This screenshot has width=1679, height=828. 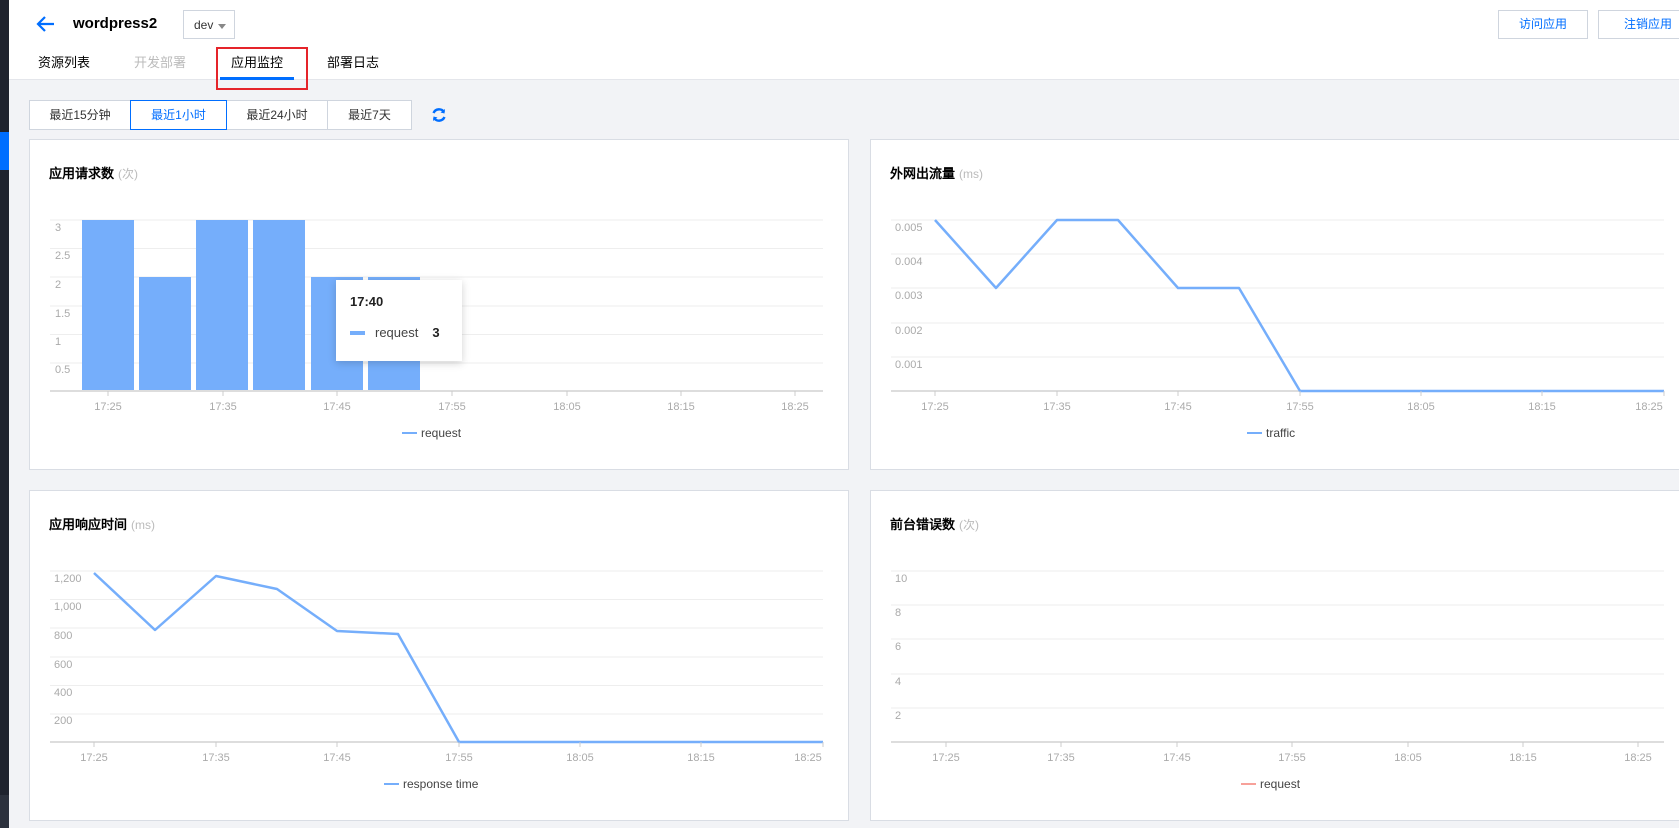 I want to click on svg-text: 0.004, so click(x=909, y=262).